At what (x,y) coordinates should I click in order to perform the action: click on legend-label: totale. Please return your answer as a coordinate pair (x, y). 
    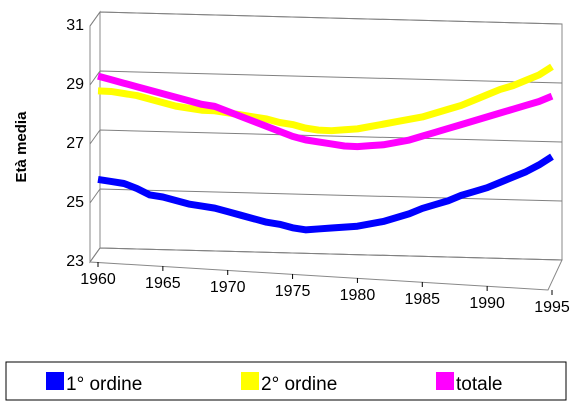
    Looking at the image, I should click on (479, 384).